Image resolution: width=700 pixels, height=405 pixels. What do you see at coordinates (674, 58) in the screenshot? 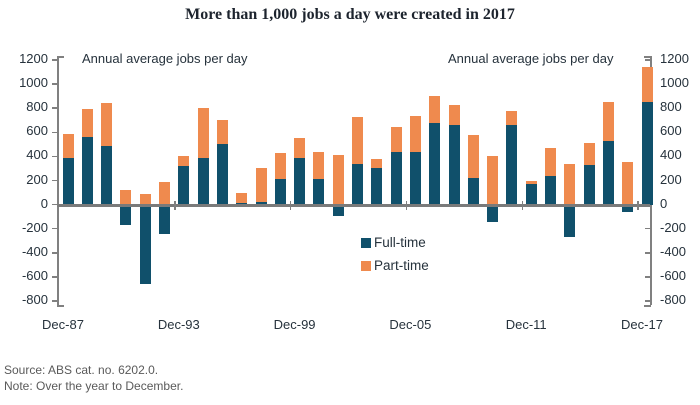
I see `y-tick-label-right: 1200` at bounding box center [674, 58].